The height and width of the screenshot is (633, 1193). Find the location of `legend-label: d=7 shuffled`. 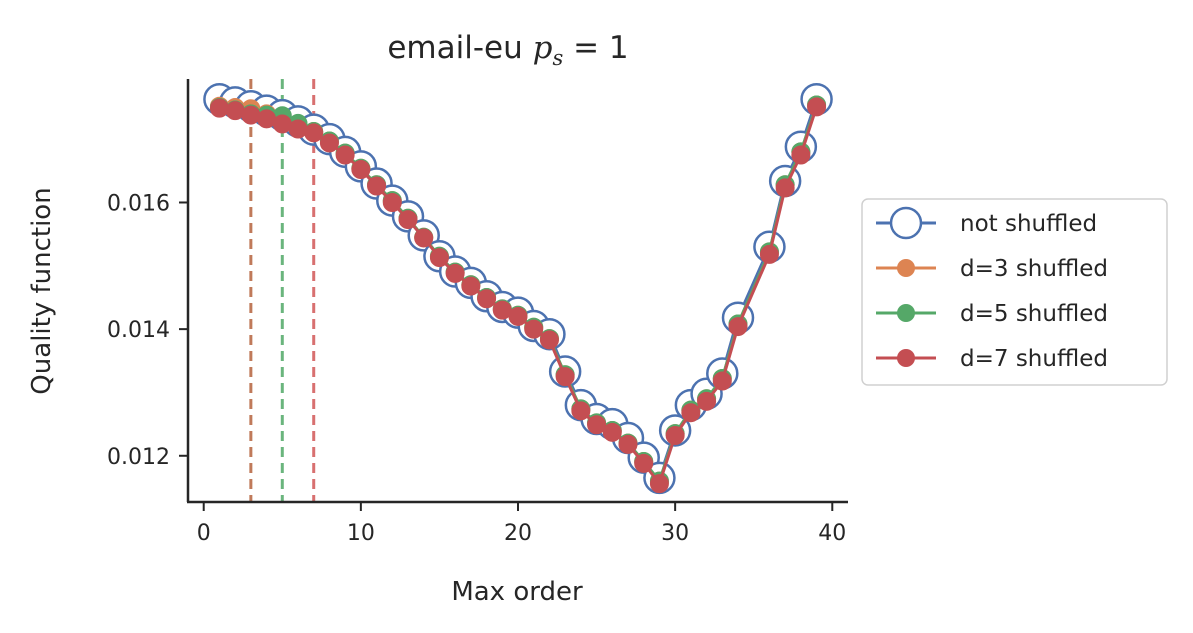

legend-label: d=7 shuffled is located at coordinates (1034, 359).